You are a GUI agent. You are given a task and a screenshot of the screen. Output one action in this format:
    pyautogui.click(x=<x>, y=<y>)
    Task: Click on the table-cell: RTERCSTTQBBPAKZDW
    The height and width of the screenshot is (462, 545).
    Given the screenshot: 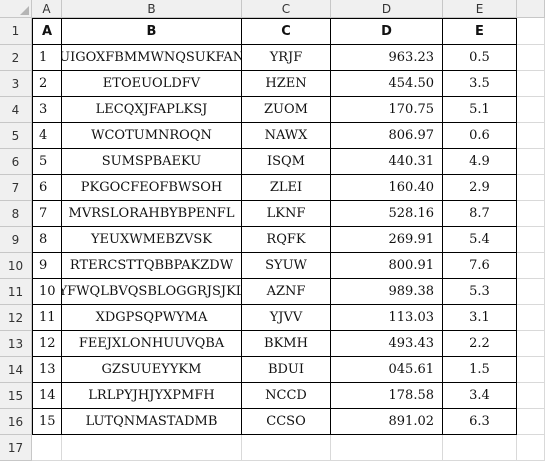 What is the action you would take?
    pyautogui.click(x=152, y=266)
    